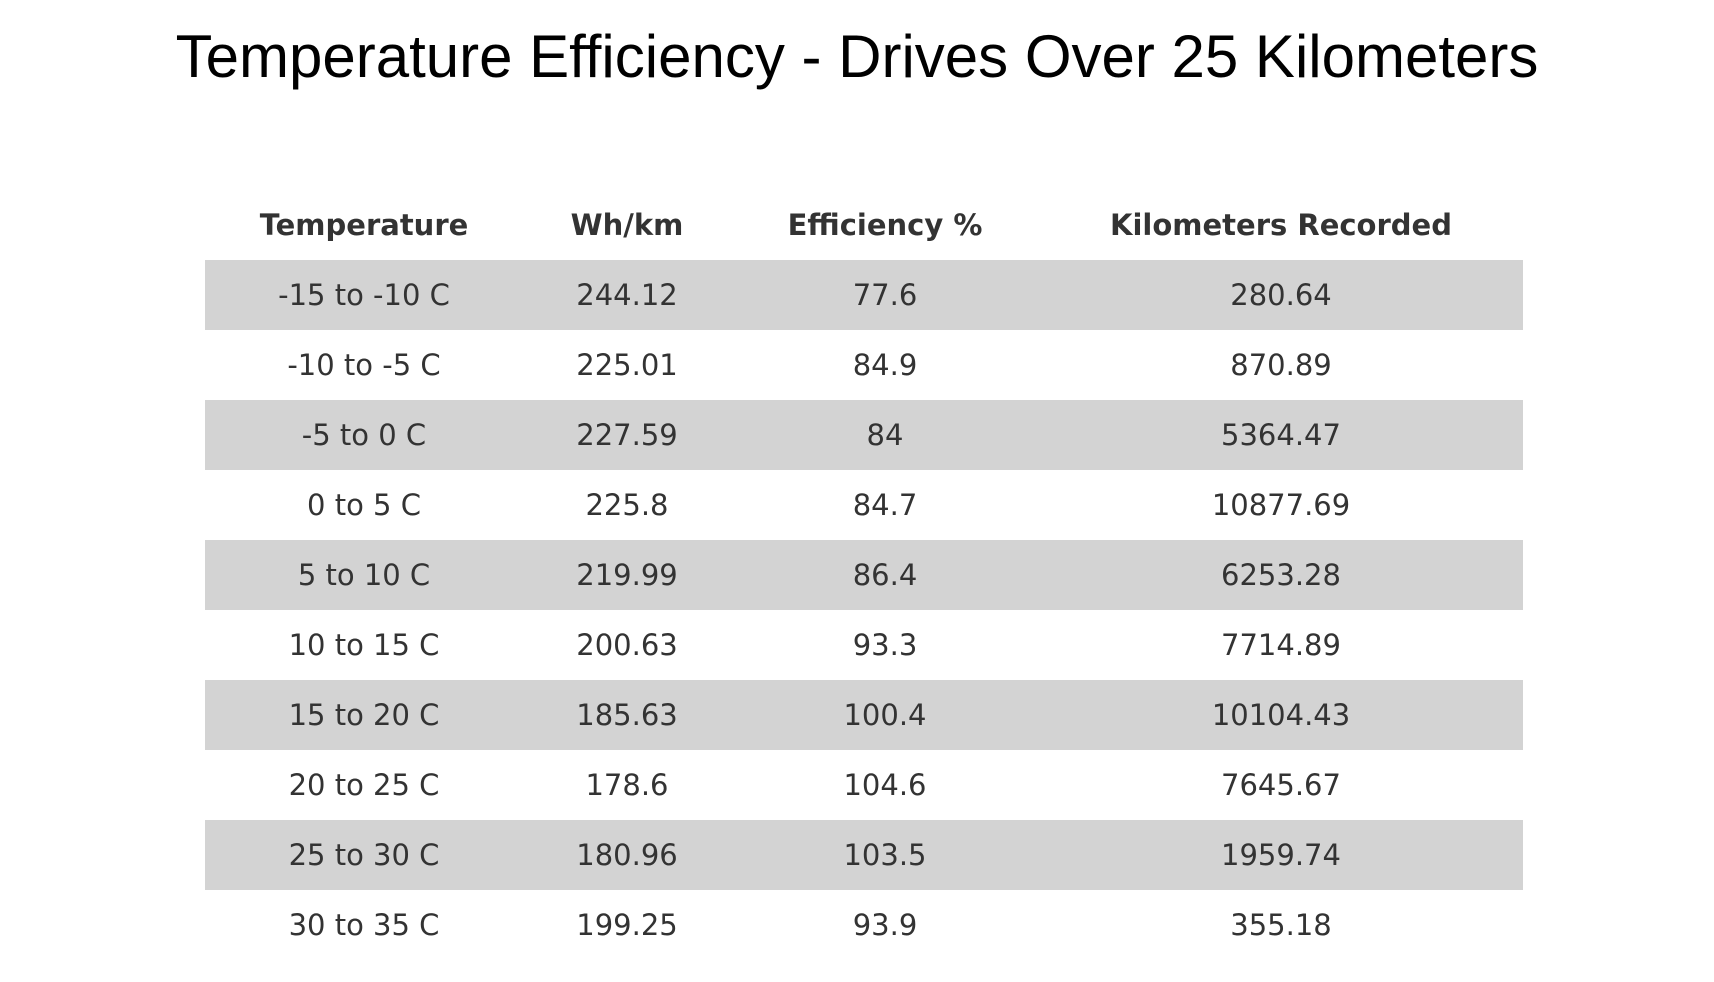  What do you see at coordinates (1281, 715) in the screenshot?
I see `table-cell: 10104.43` at bounding box center [1281, 715].